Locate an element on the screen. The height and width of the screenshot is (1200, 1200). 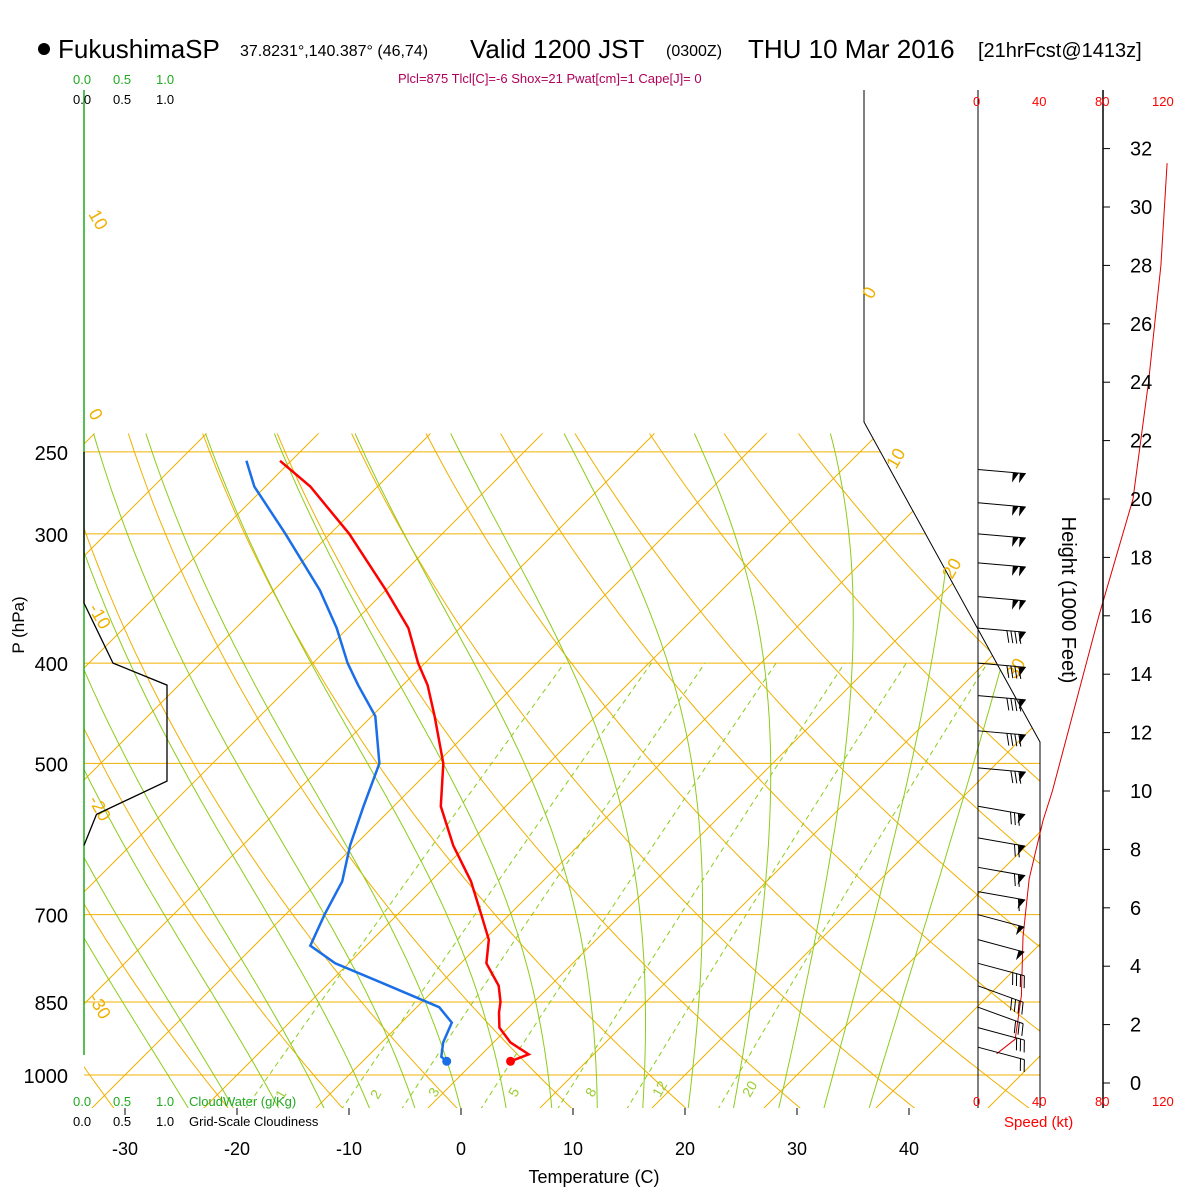
height-tick-label: 24 is located at coordinates (1141, 383).